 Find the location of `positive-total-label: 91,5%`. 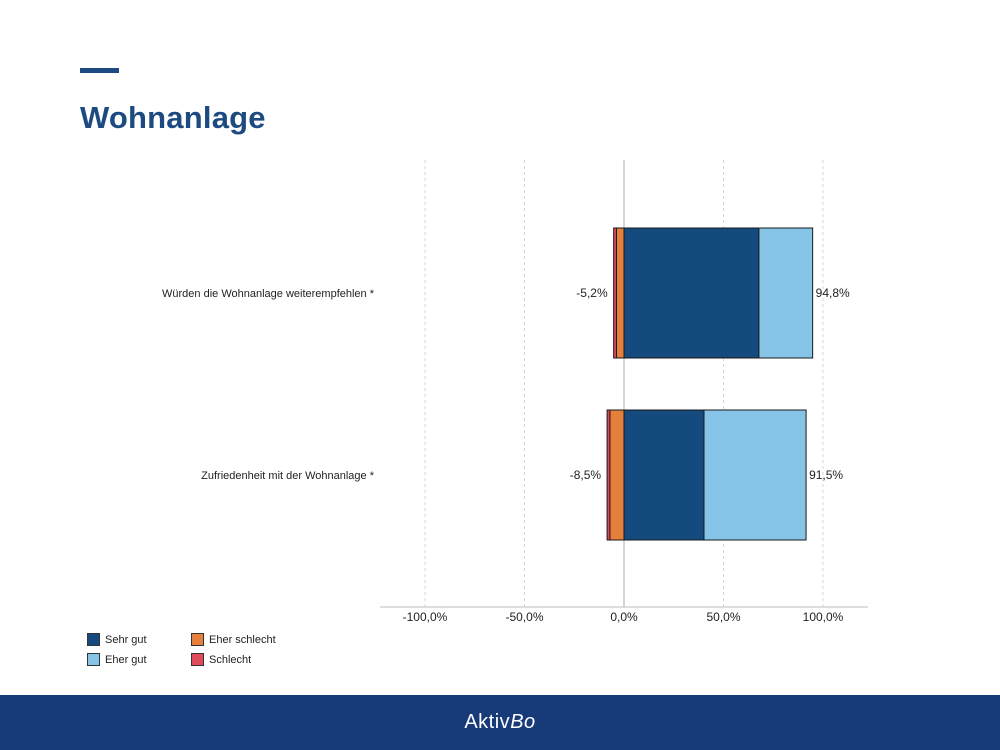

positive-total-label: 91,5% is located at coordinates (826, 475).